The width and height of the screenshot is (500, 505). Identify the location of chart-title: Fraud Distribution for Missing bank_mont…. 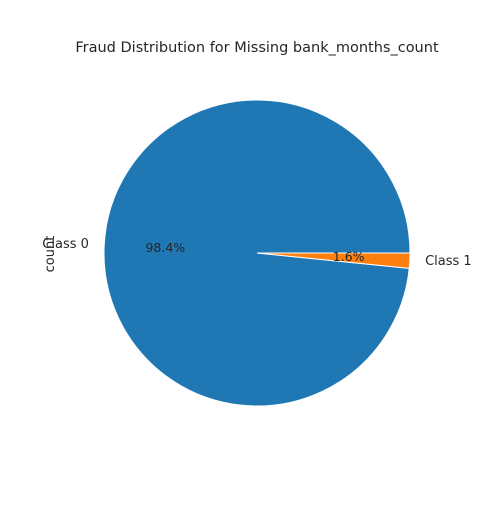
(257, 48).